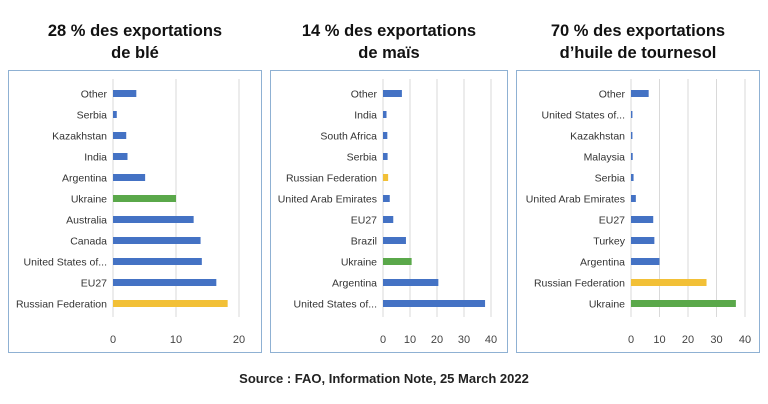  Describe the element at coordinates (638, 53) in the screenshot. I see `chart-title-sunflower-oil-line-2: d’huile de tournesol` at that location.